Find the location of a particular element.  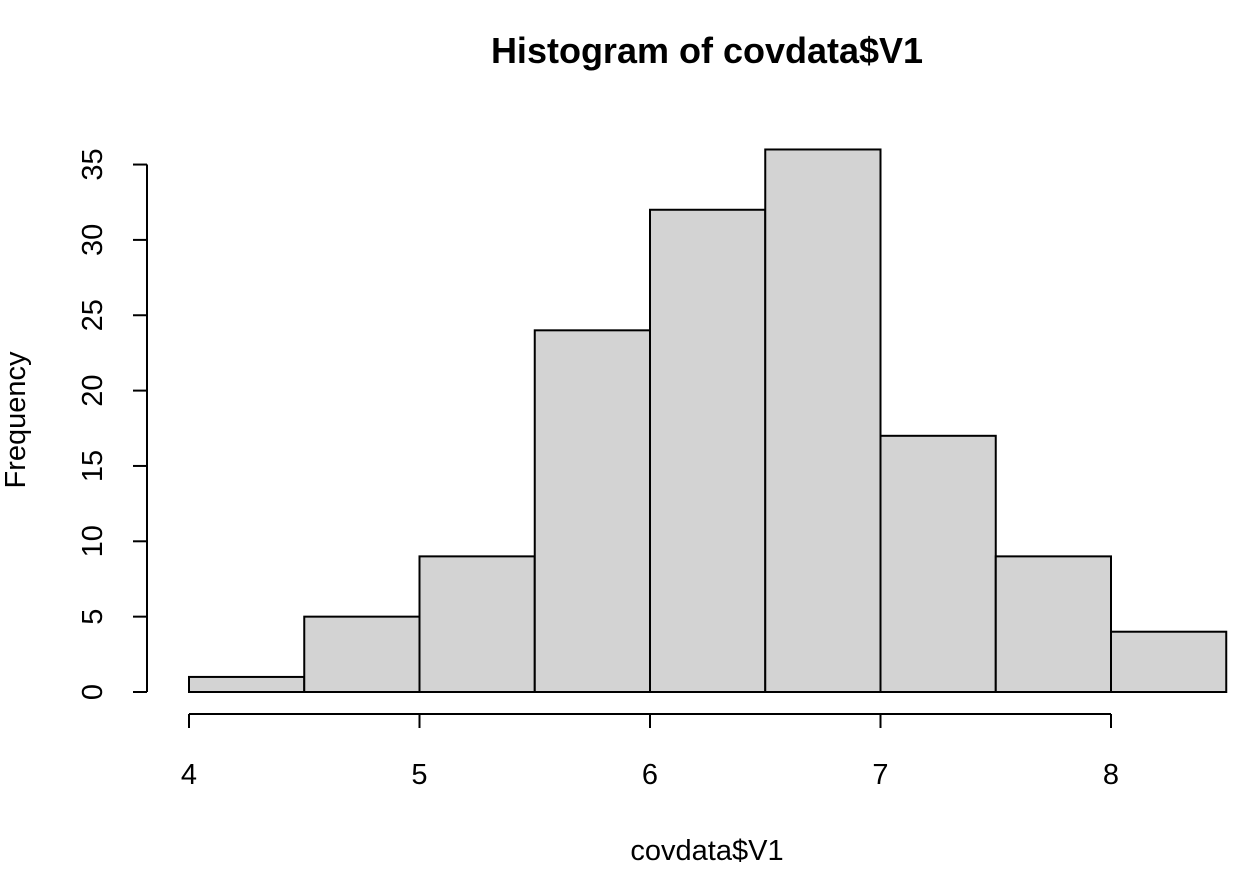

y-axis-label: Frequency is located at coordinates (16, 420).